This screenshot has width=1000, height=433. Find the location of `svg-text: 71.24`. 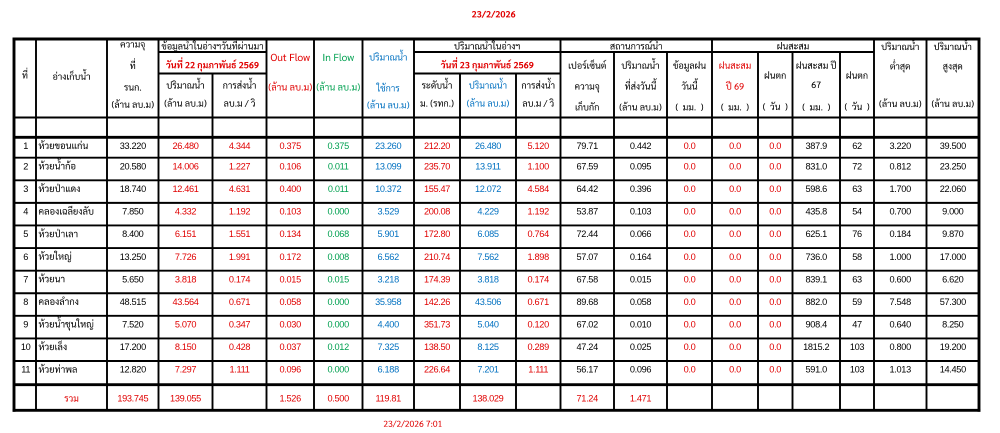

svg-text: 71.24 is located at coordinates (588, 399).